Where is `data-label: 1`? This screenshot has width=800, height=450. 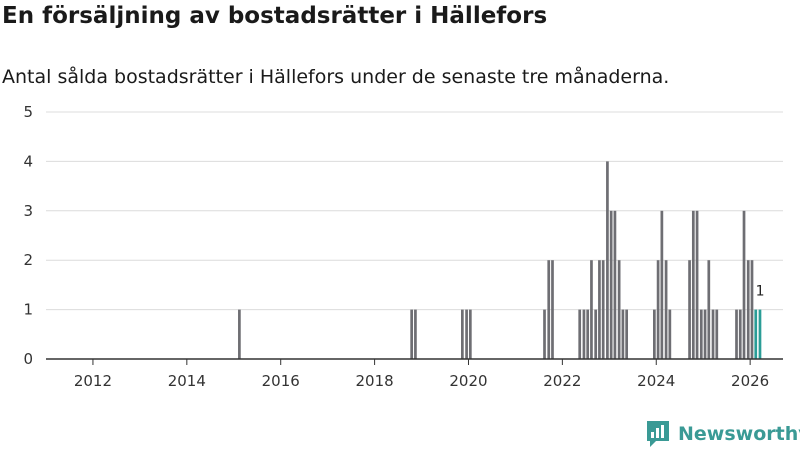 data-label: 1 is located at coordinates (760, 292).